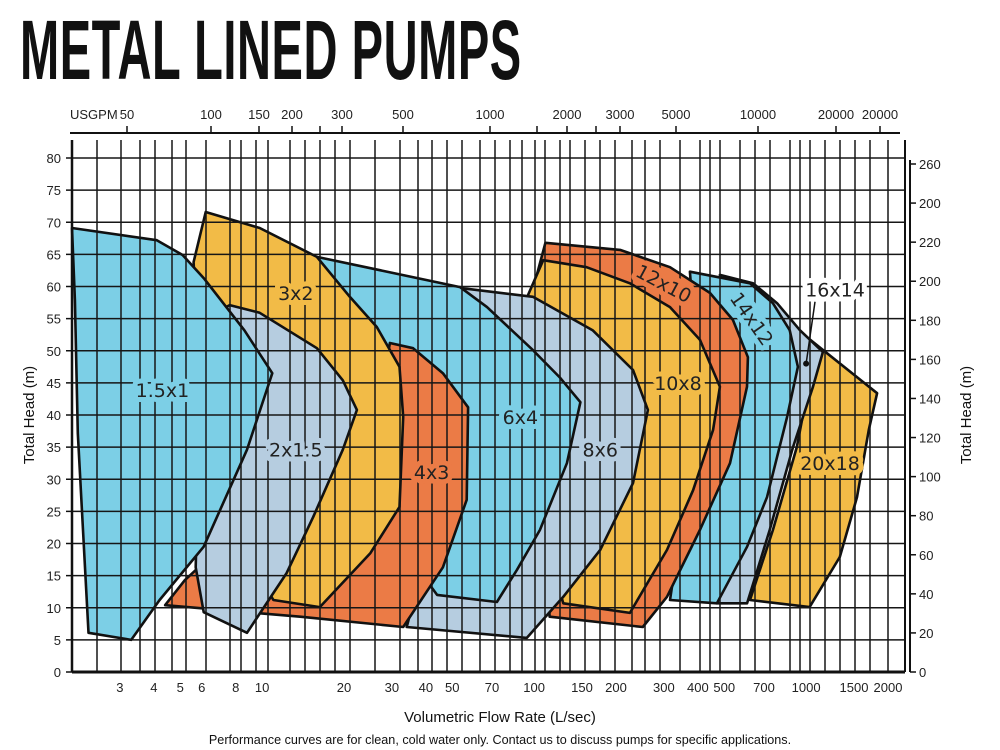  I want to click on pump-label-2x1.5: 2x1.5, so click(296, 451).